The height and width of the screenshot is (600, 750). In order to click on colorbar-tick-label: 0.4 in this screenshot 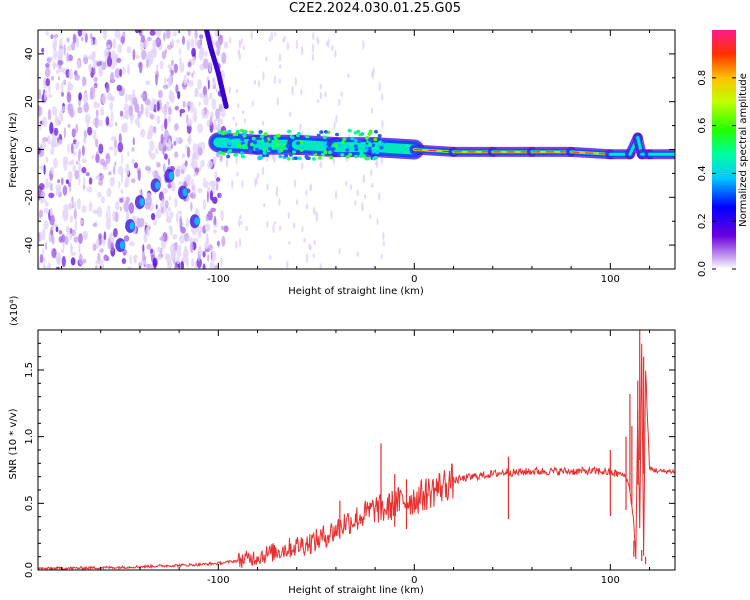, I will do `click(702, 173)`.